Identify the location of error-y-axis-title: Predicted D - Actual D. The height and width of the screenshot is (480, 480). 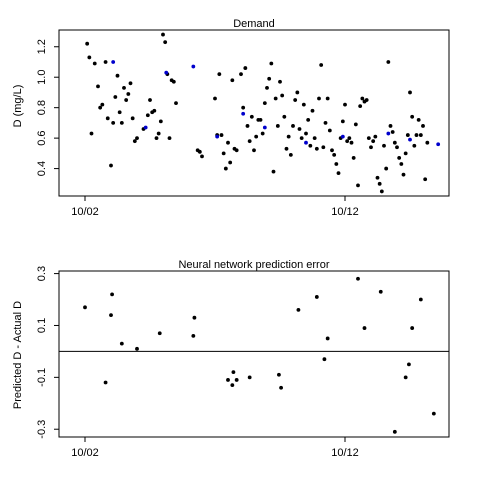
(18, 355).